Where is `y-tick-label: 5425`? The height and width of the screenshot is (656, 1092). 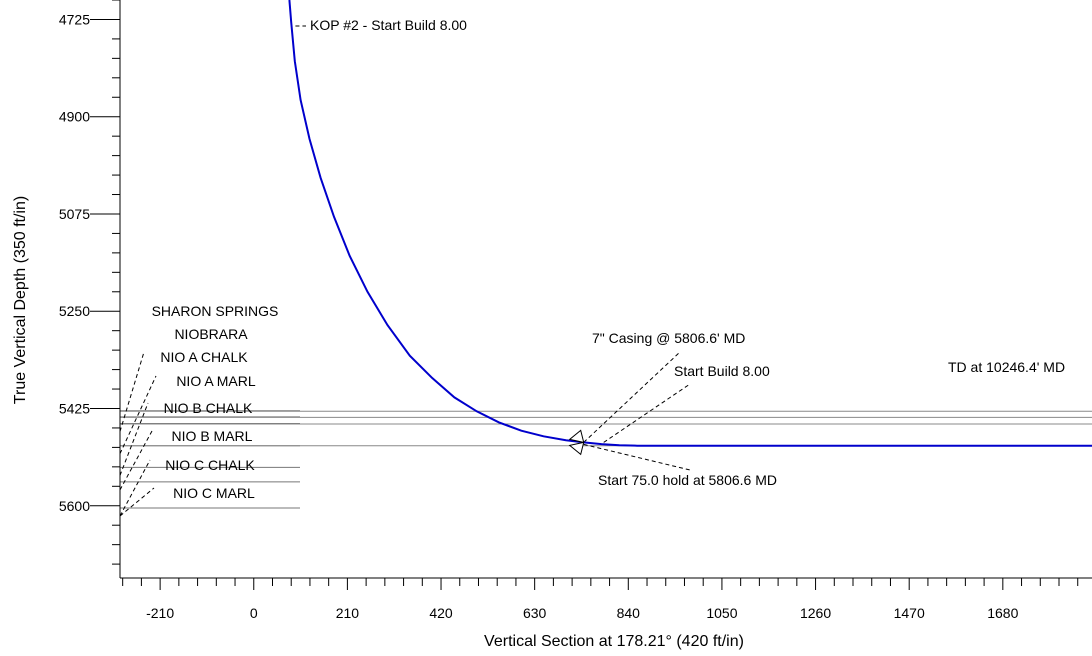
y-tick-label: 5425 is located at coordinates (74, 408).